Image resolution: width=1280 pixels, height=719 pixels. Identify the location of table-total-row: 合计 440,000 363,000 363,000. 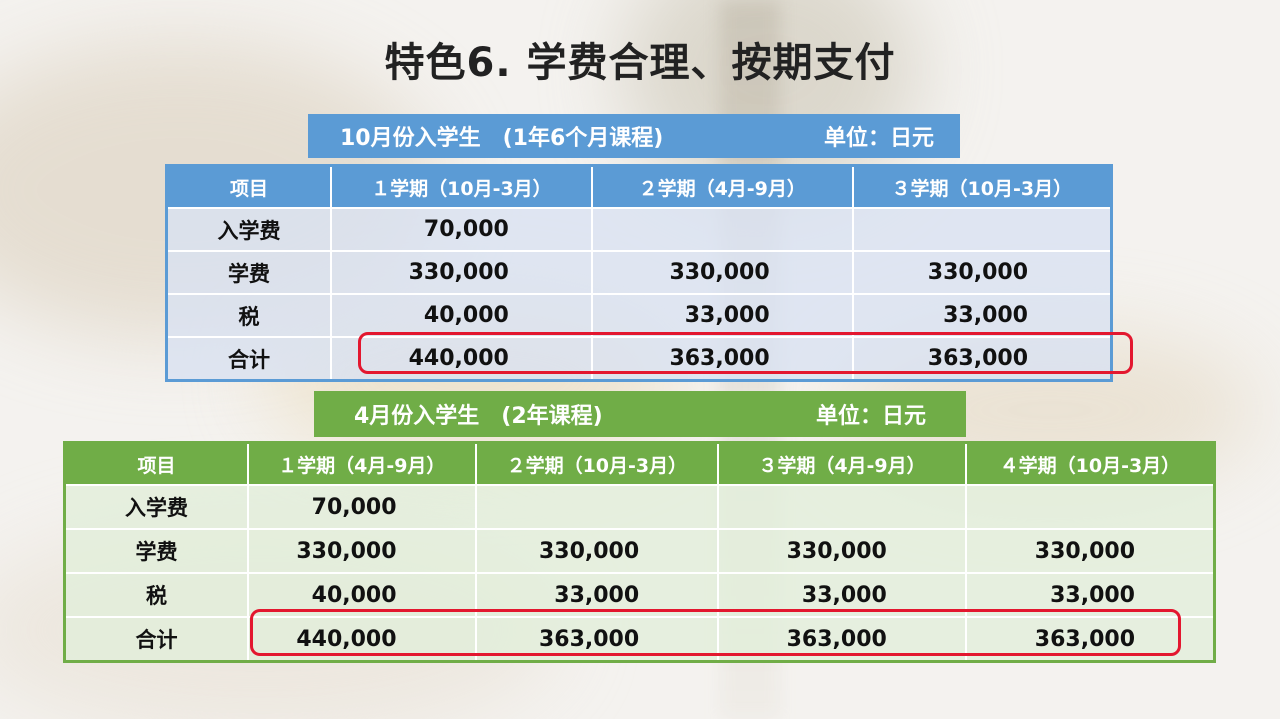
(639, 358).